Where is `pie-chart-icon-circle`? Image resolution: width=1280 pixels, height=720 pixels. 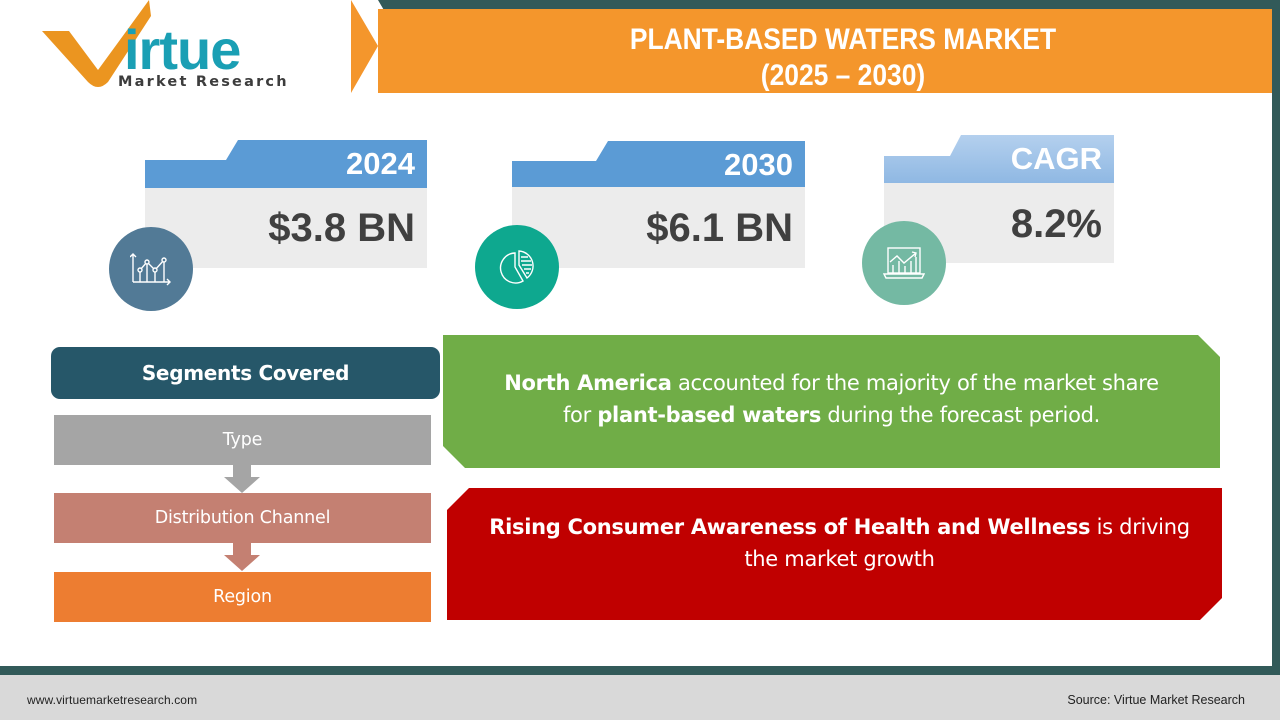 pie-chart-icon-circle is located at coordinates (517, 267).